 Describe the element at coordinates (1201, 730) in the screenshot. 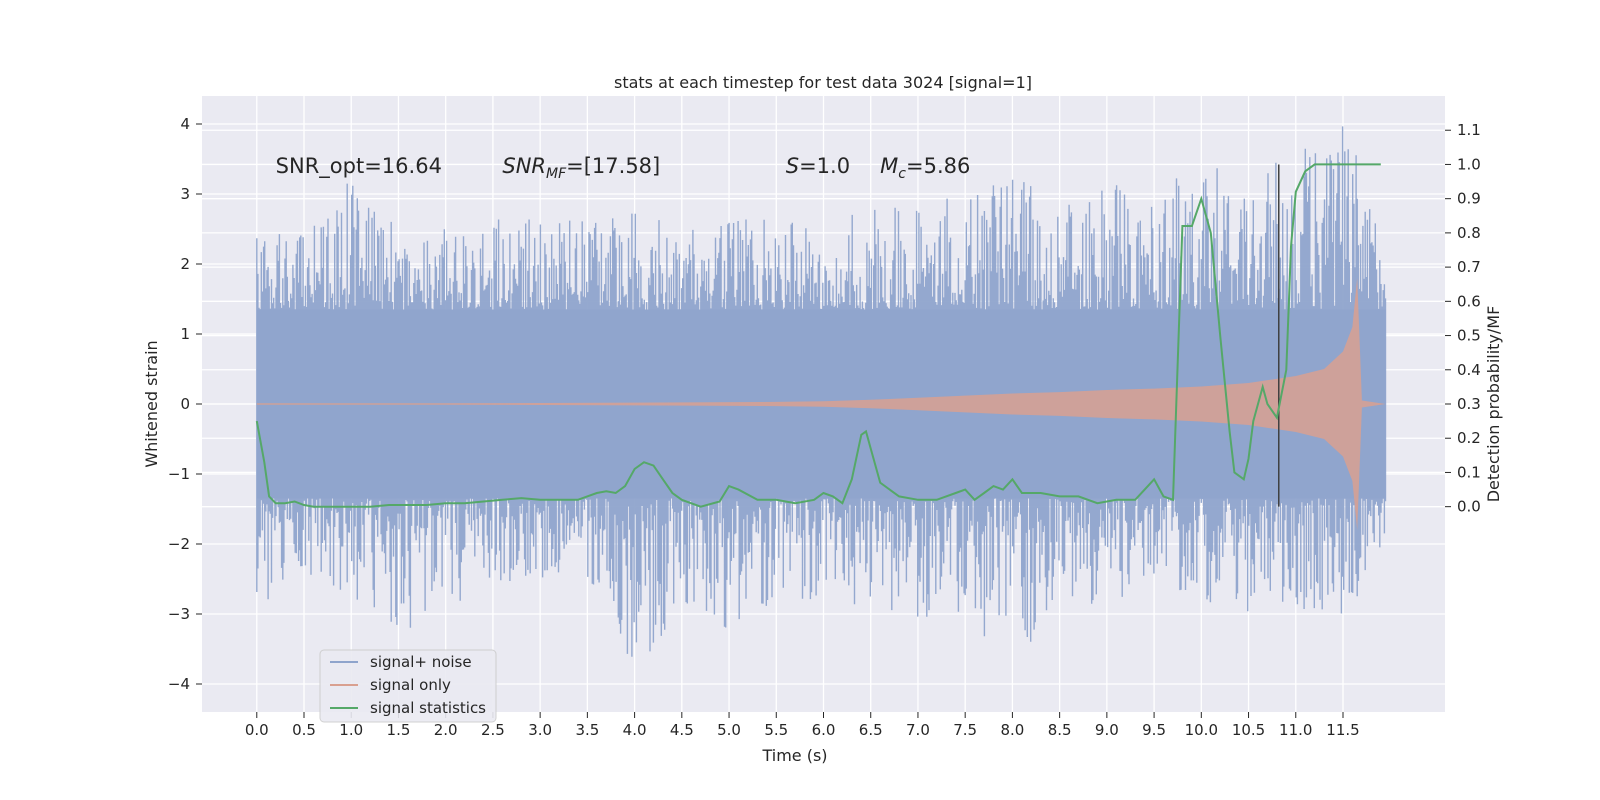

I see `x-tick-label: 10.0` at that location.